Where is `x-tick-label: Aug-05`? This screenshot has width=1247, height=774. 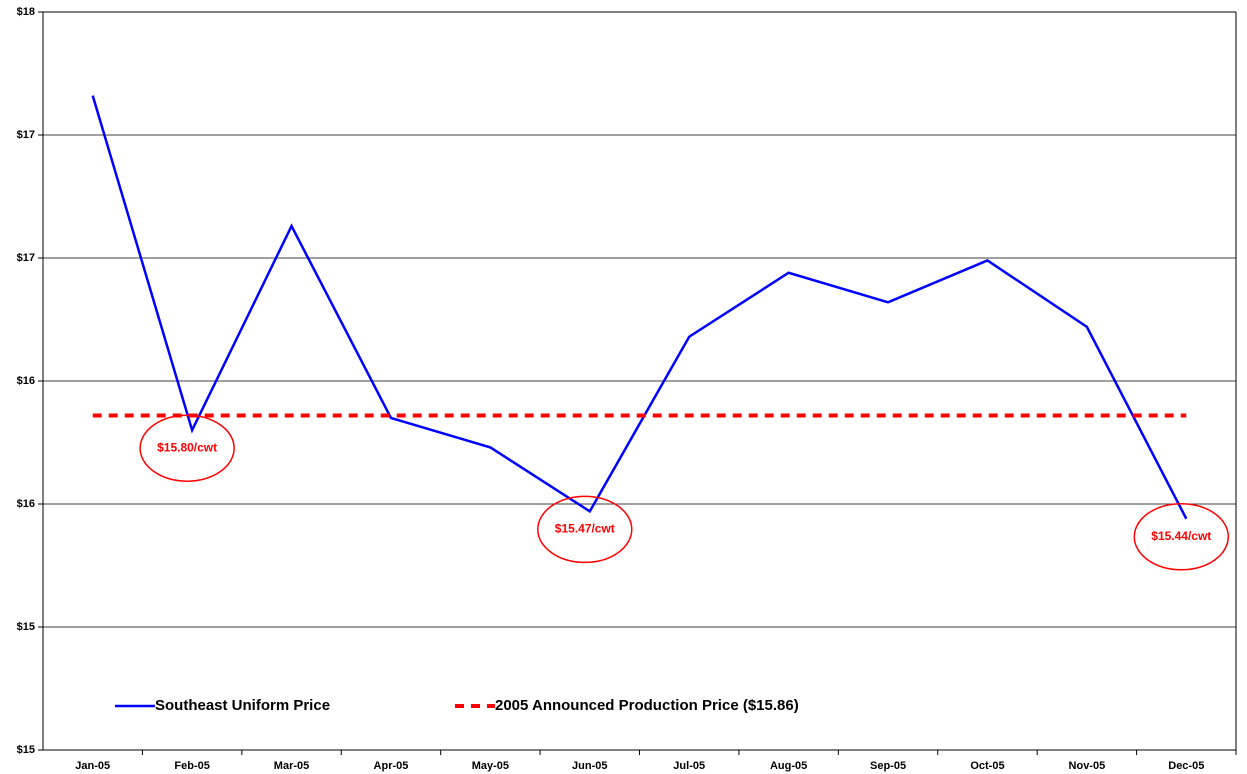
x-tick-label: Aug-05 is located at coordinates (788, 766).